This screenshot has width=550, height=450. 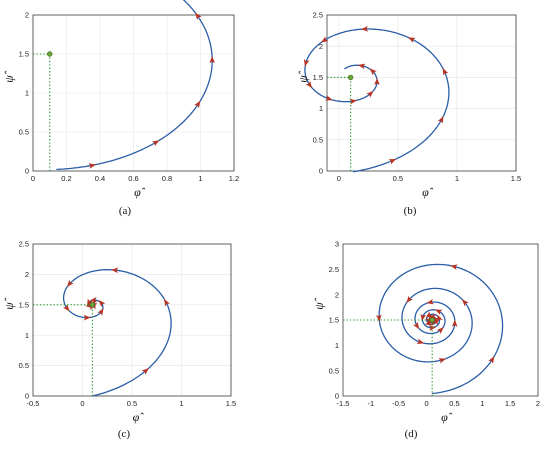 I want to click on panel-label: (d), so click(x=411, y=434).